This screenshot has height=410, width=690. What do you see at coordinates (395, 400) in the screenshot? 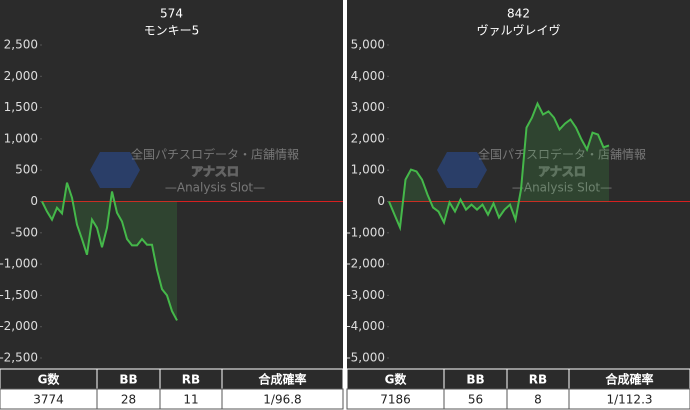
I see `table-value: 7186` at bounding box center [395, 400].